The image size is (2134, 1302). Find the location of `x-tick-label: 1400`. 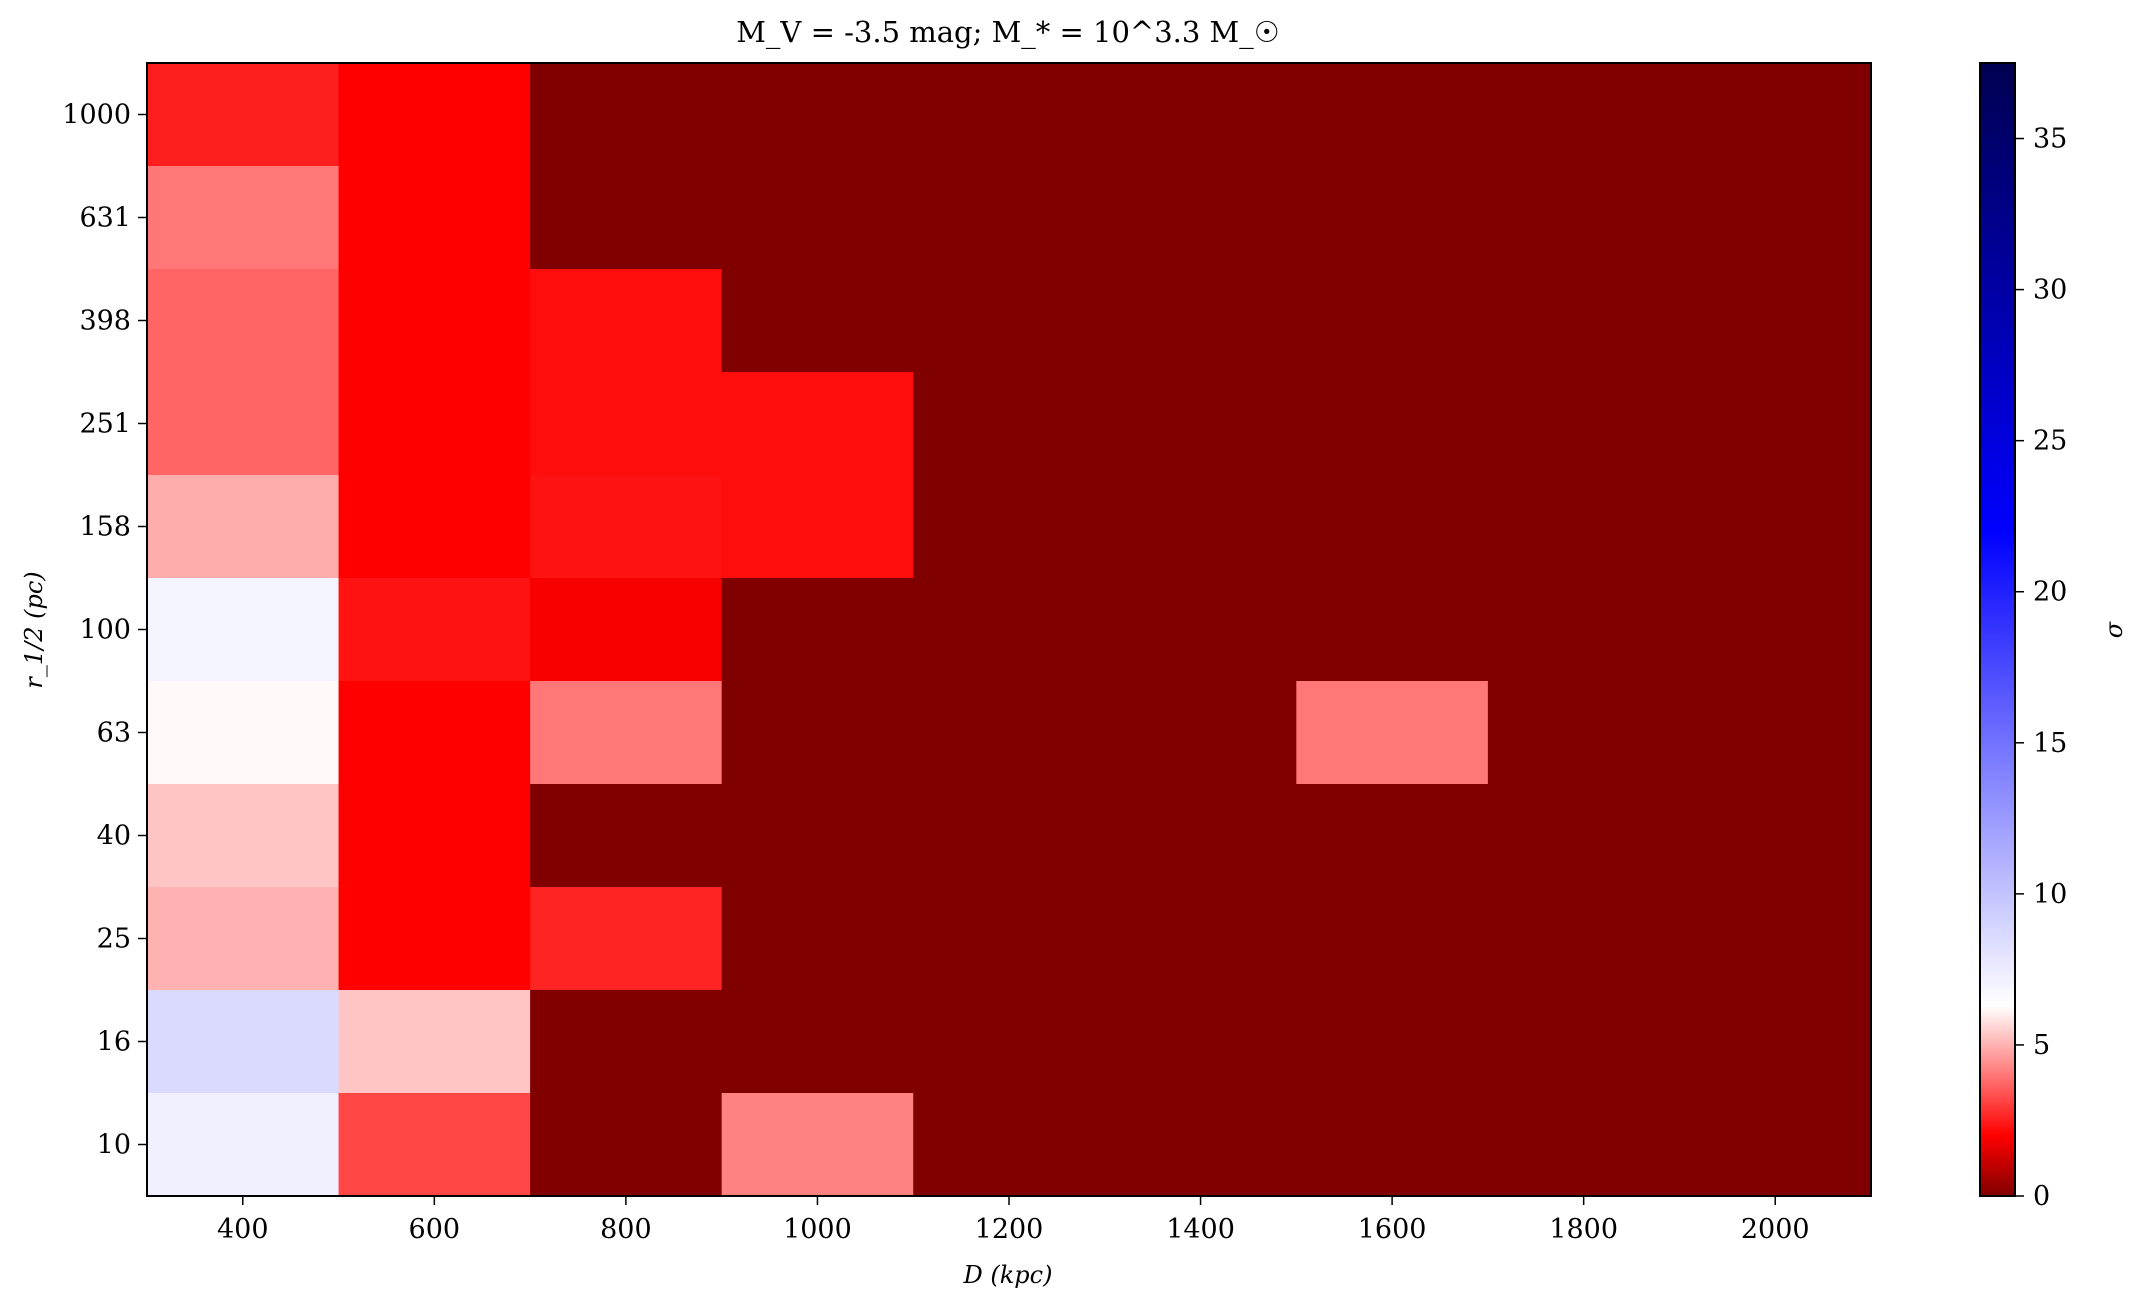

x-tick-label: 1400 is located at coordinates (1200, 1229).